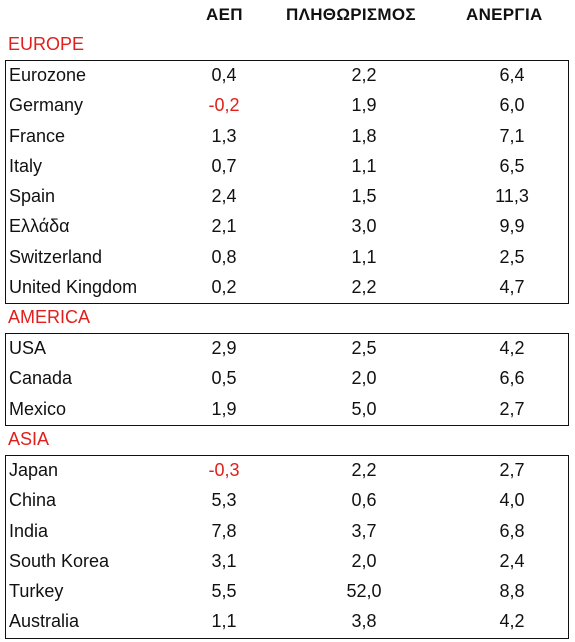 The width and height of the screenshot is (575, 642). Describe the element at coordinates (224, 196) in the screenshot. I see `gdp-value: 2,4` at that location.